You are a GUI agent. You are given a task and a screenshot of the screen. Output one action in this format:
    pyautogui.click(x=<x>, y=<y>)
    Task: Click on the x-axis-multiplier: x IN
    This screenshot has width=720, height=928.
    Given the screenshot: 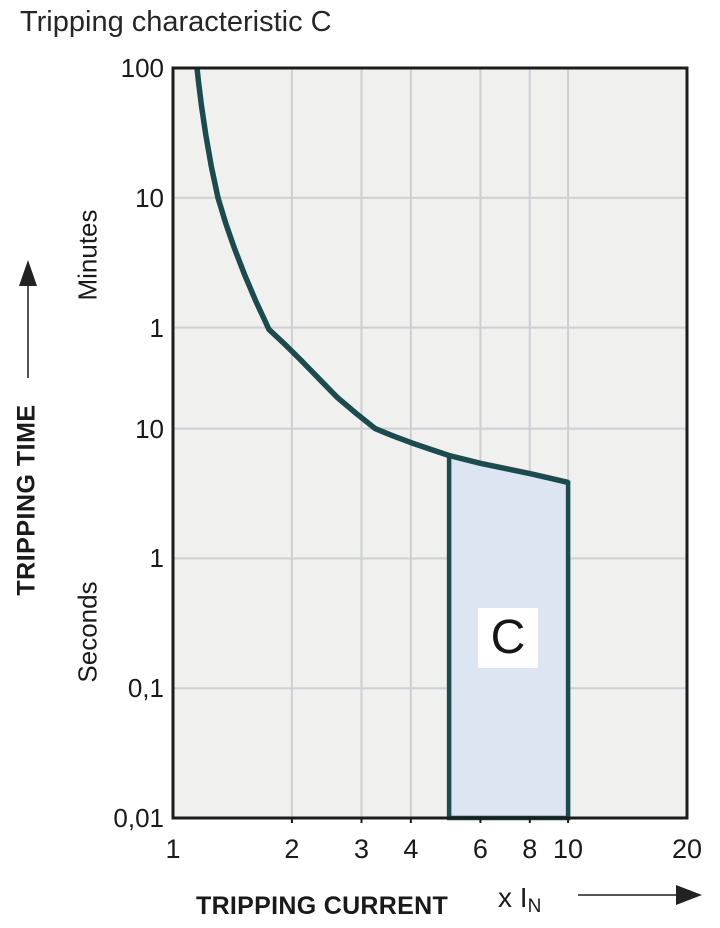 What is the action you would take?
    pyautogui.click(x=520, y=900)
    